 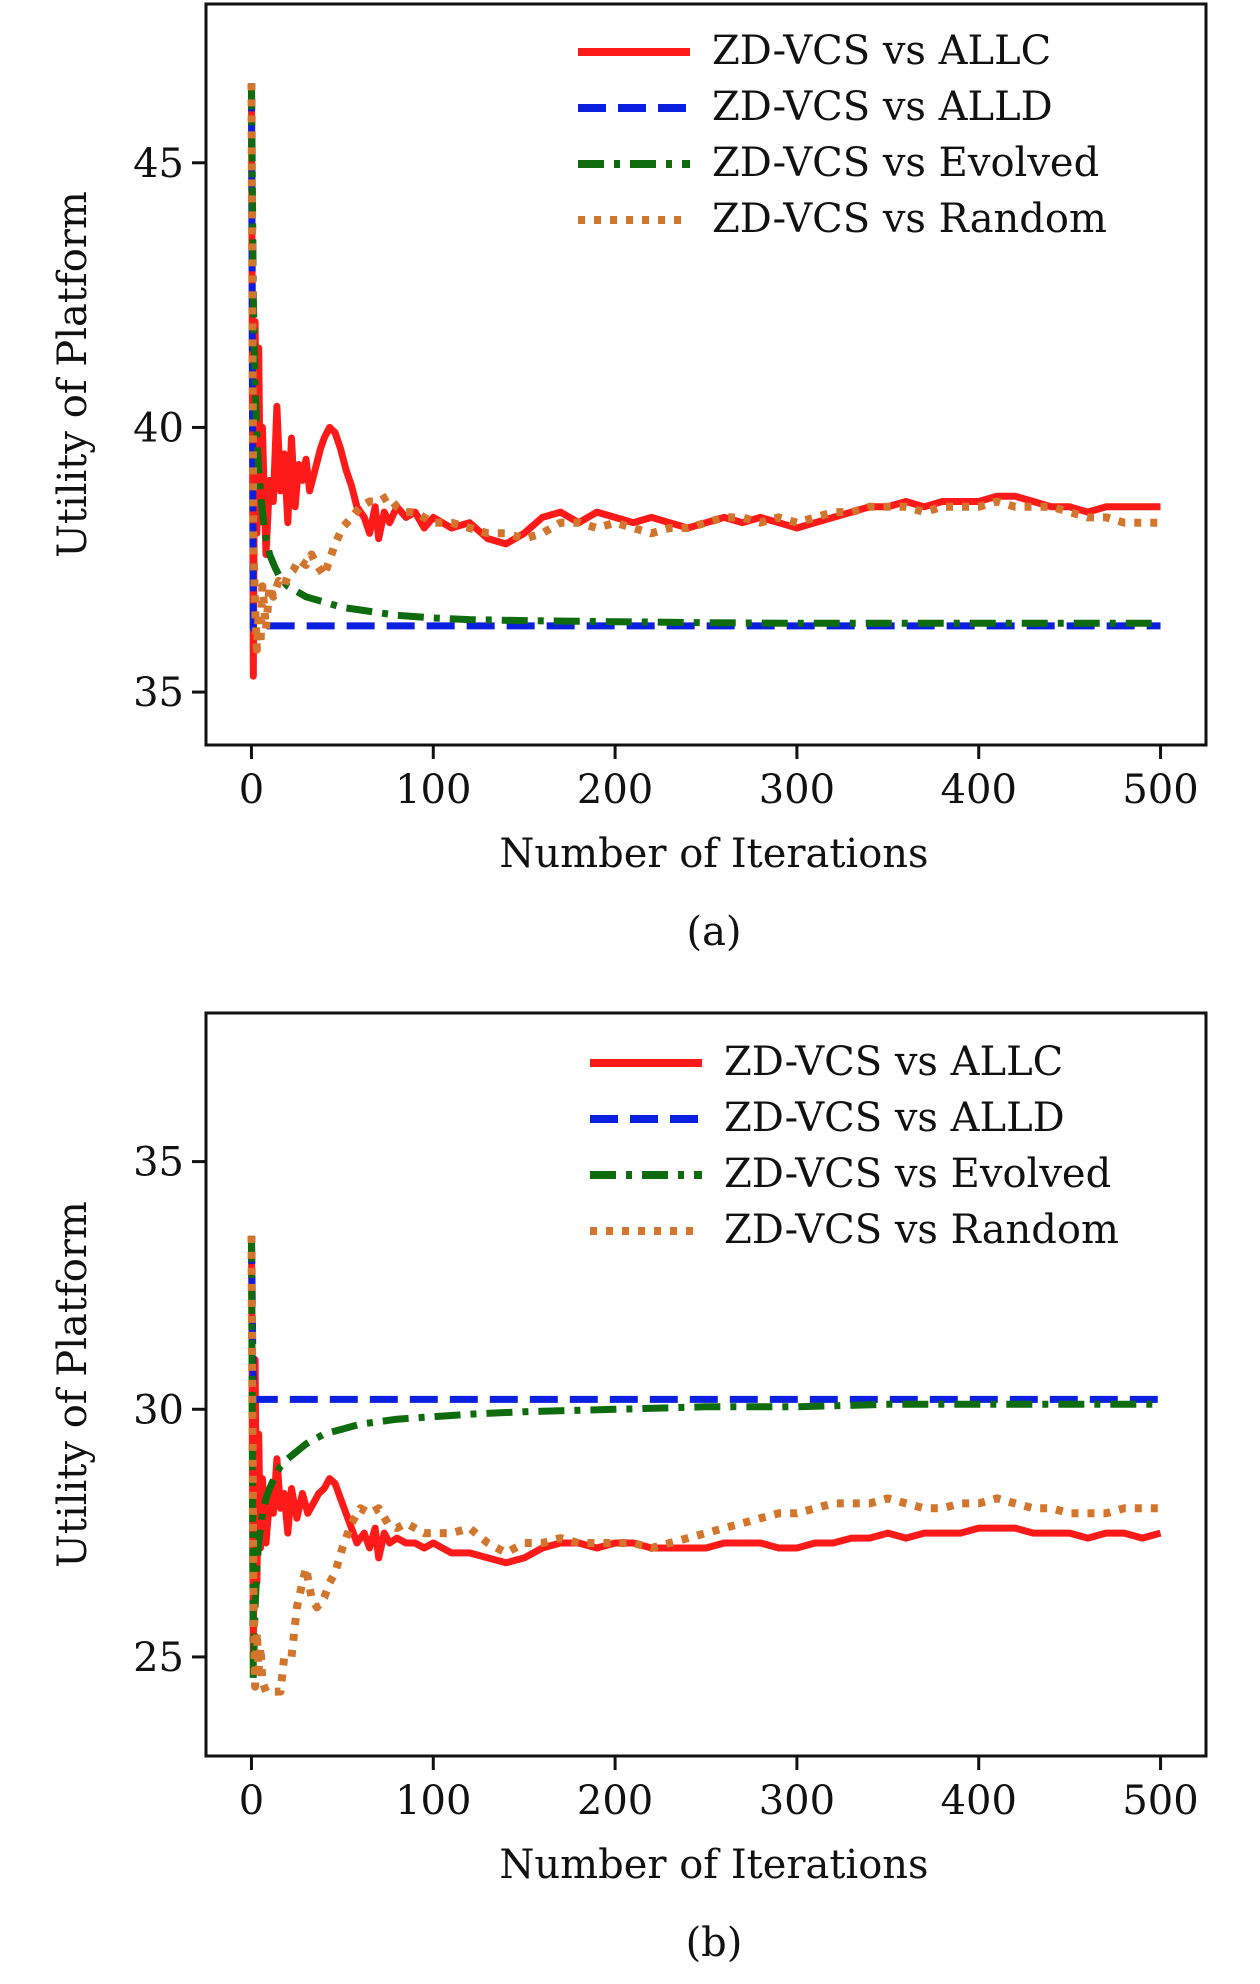 What do you see at coordinates (713, 932) in the screenshot?
I see `panel-caption: (a)` at bounding box center [713, 932].